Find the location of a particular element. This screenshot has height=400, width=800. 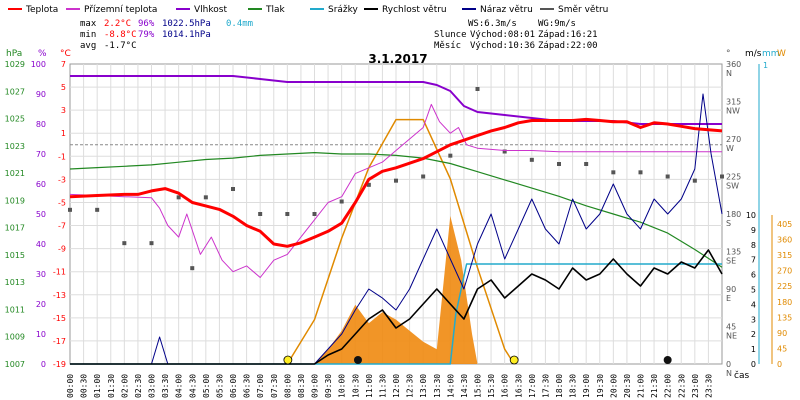

stat-min-humidity: 79% is located at coordinates (146, 35).